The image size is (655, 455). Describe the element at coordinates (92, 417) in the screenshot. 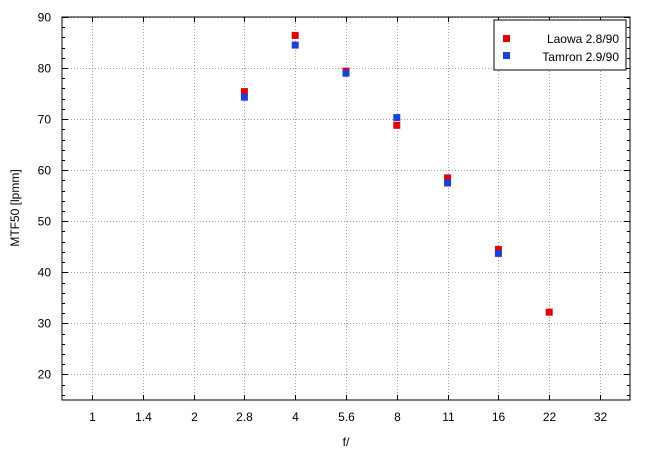

I see `x-tick-label: 1` at that location.